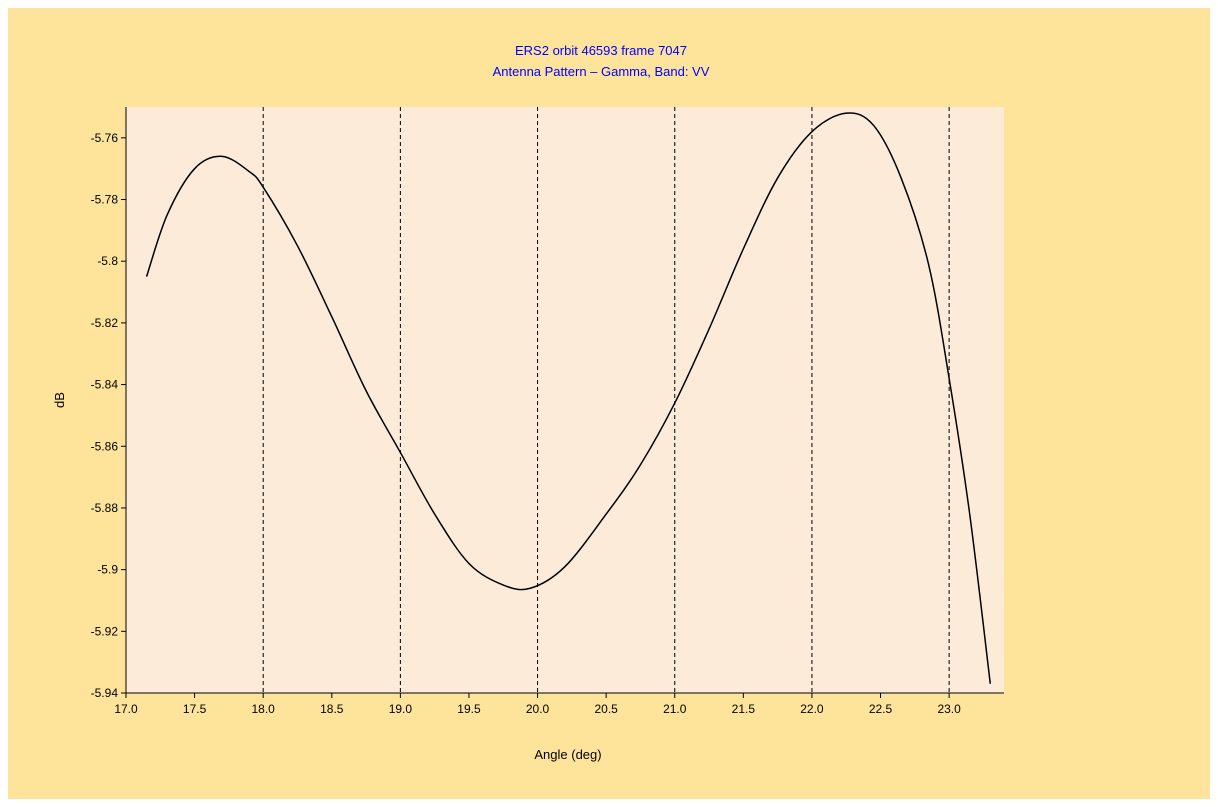 The image size is (1218, 807). What do you see at coordinates (538, 709) in the screenshot?
I see `x-tick-label: 20.0` at bounding box center [538, 709].